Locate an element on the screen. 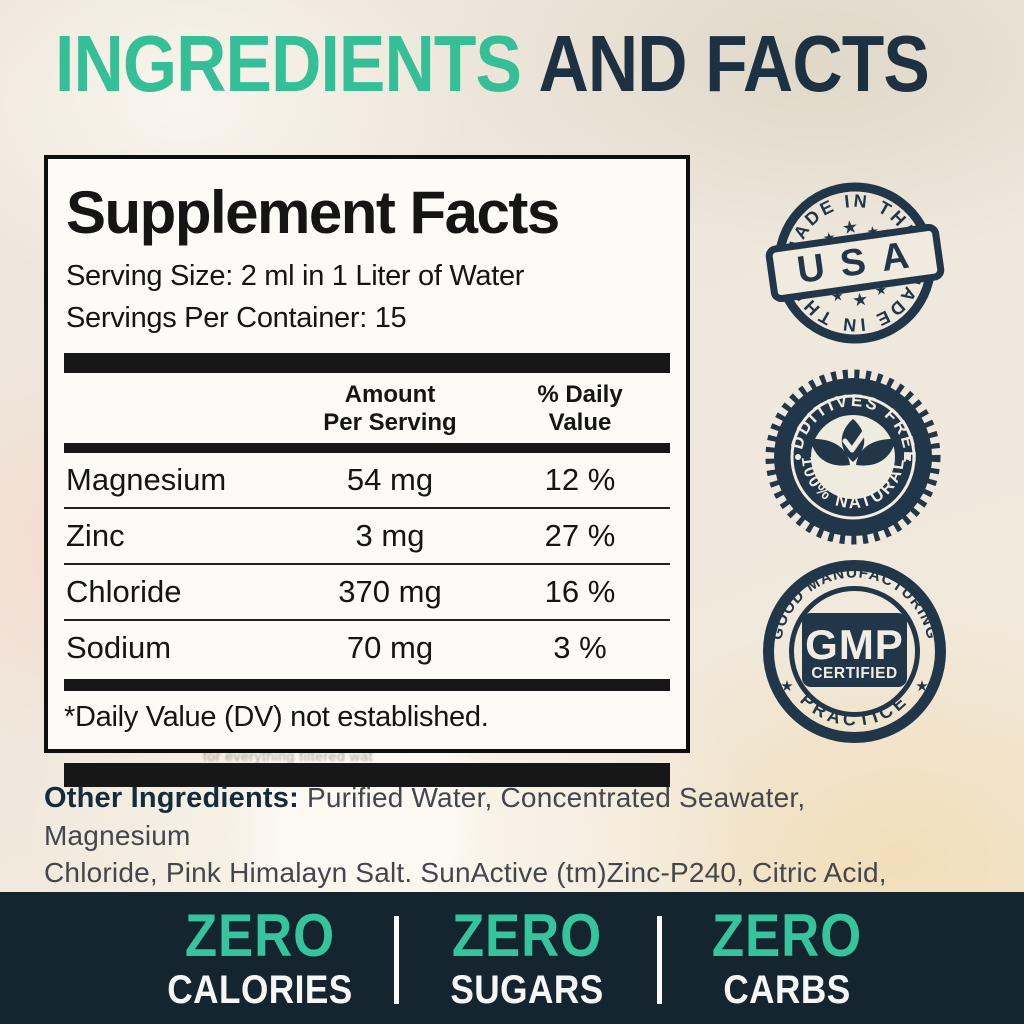 The image size is (1024, 1024). other-ingredients-label: Other Ingredients: is located at coordinates (171, 798).